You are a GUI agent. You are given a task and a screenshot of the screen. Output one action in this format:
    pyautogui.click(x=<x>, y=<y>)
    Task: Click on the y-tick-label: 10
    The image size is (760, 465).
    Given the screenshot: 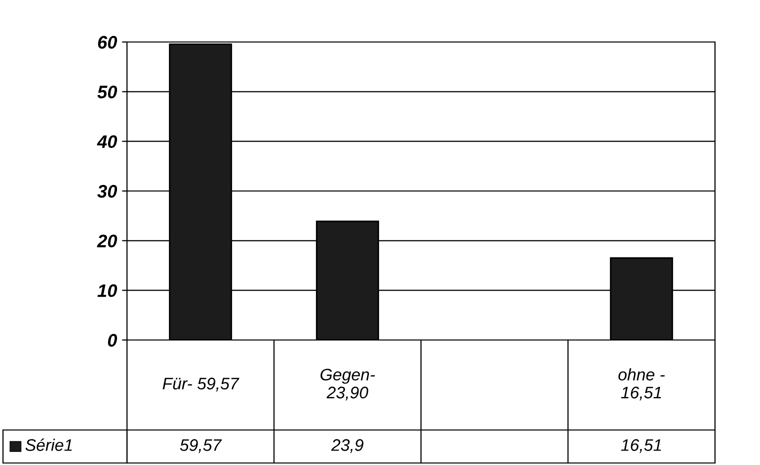 What is the action you would take?
    pyautogui.click(x=107, y=291)
    